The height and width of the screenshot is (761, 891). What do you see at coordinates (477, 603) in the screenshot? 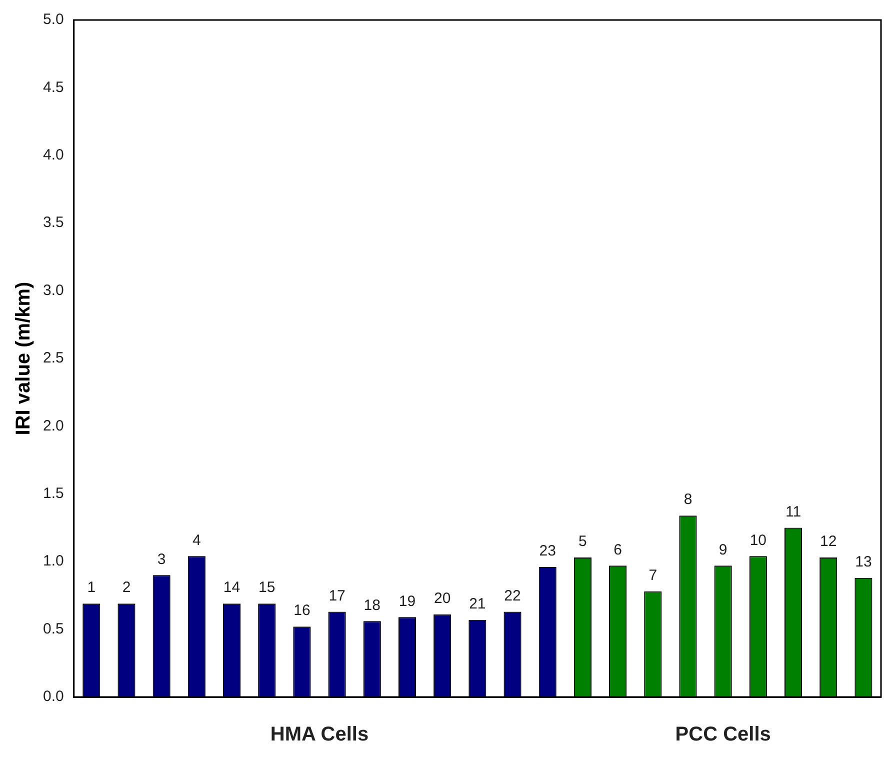
I see `x-tick-label: 21` at bounding box center [477, 603].